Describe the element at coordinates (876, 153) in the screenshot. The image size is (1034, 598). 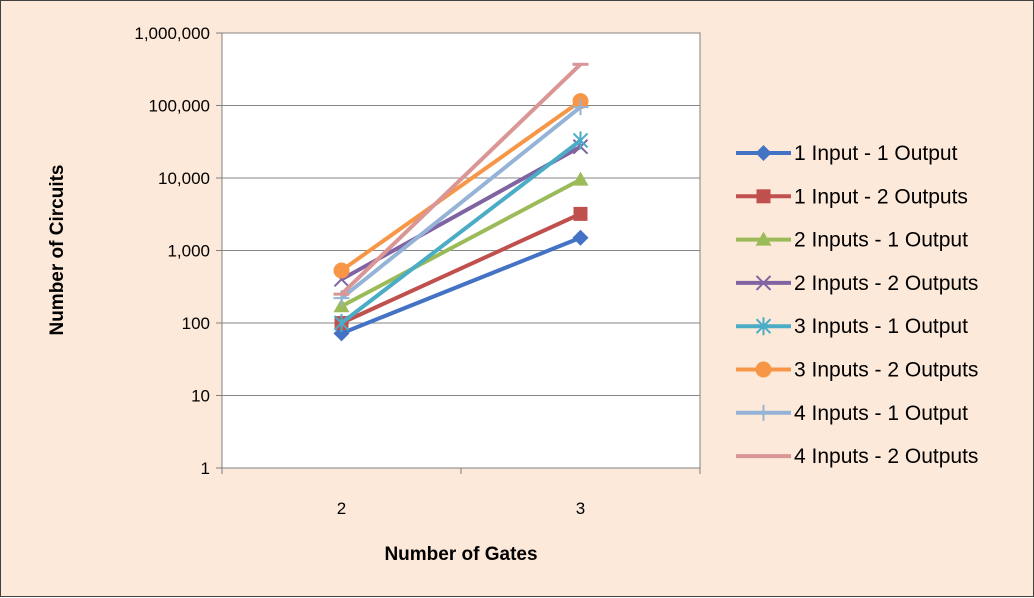
I see `legend-label: 1 Input - 1 Output` at that location.